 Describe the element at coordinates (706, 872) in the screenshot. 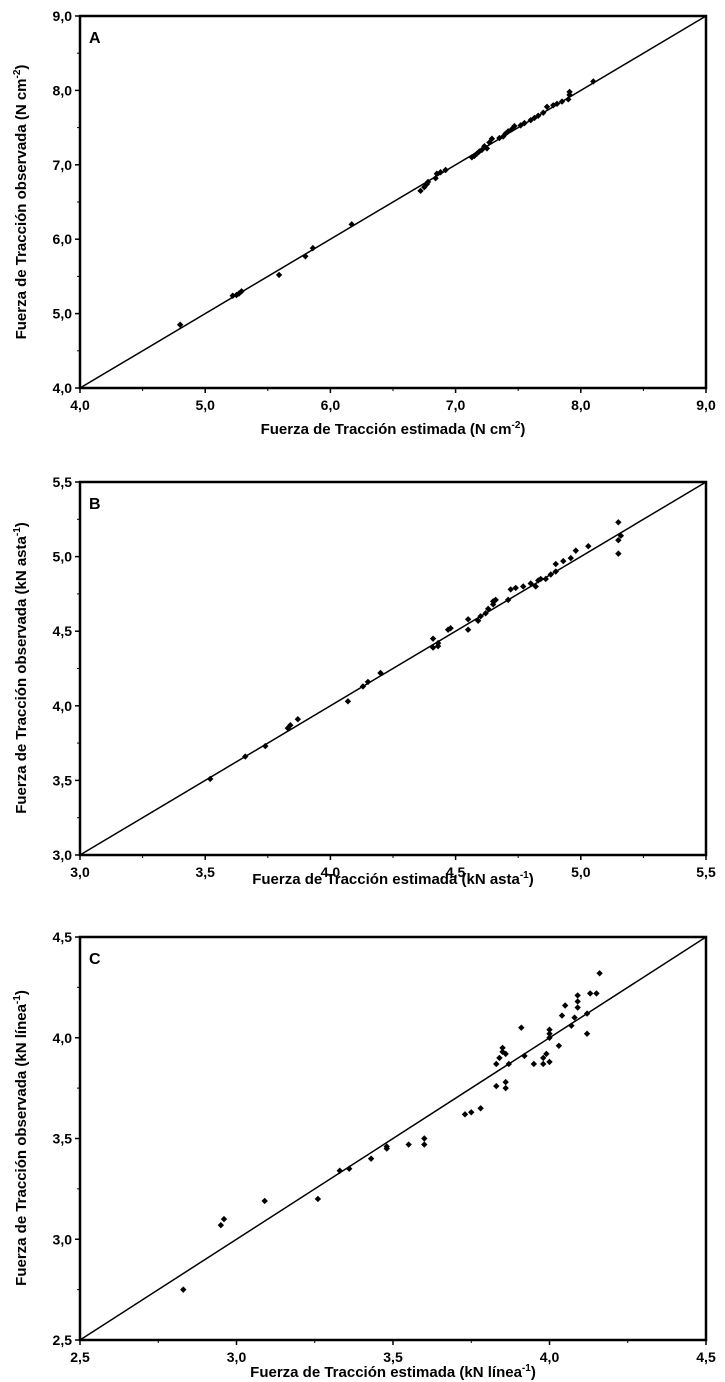

I see `x-tick-label: 5,5` at that location.